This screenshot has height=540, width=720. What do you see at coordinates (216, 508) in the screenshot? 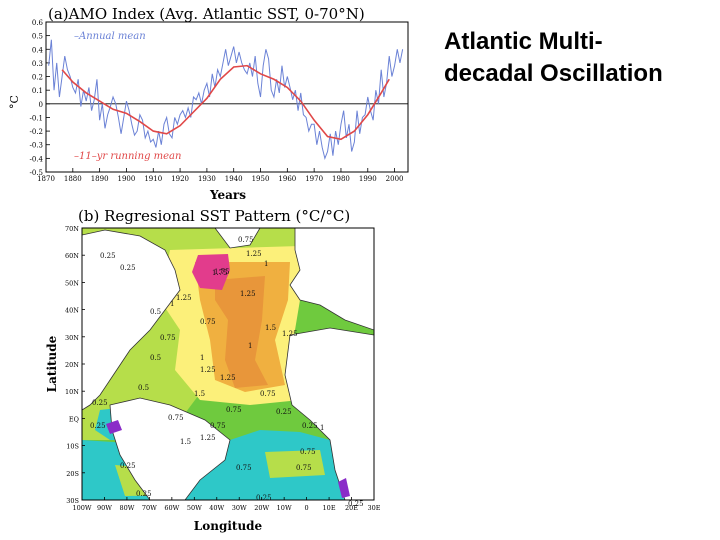
I see `lon-tick-label: 40W` at bounding box center [216, 508].